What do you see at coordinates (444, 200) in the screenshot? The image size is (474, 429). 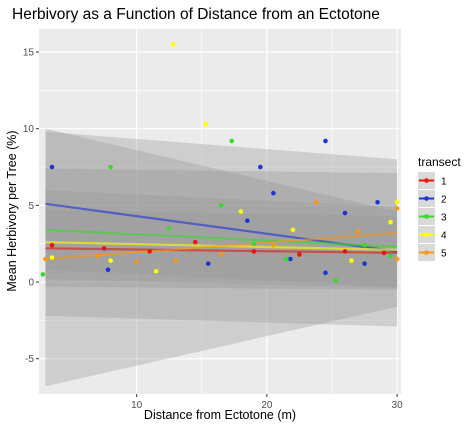 I see `legend-label-2: 2` at bounding box center [444, 200].